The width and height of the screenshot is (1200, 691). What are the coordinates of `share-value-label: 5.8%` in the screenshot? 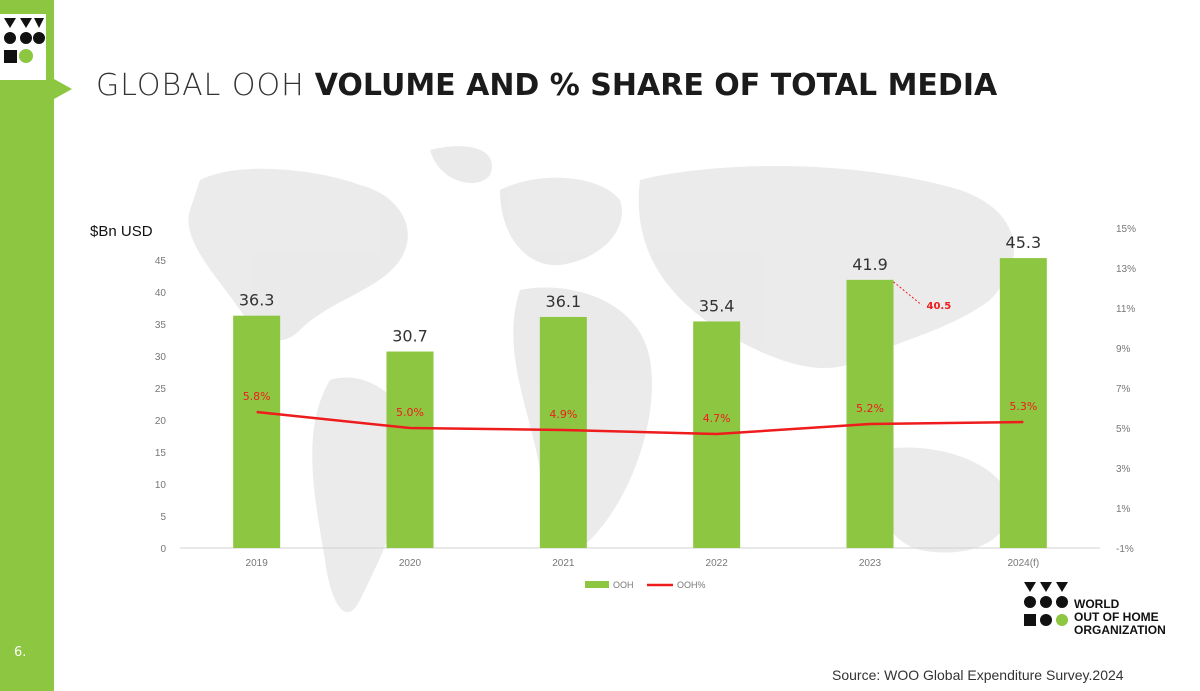 It's located at (257, 396).